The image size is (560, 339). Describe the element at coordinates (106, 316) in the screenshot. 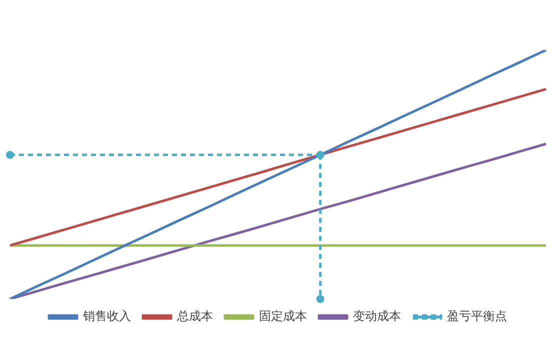

I see `legend-label: 销售收入` at that location.